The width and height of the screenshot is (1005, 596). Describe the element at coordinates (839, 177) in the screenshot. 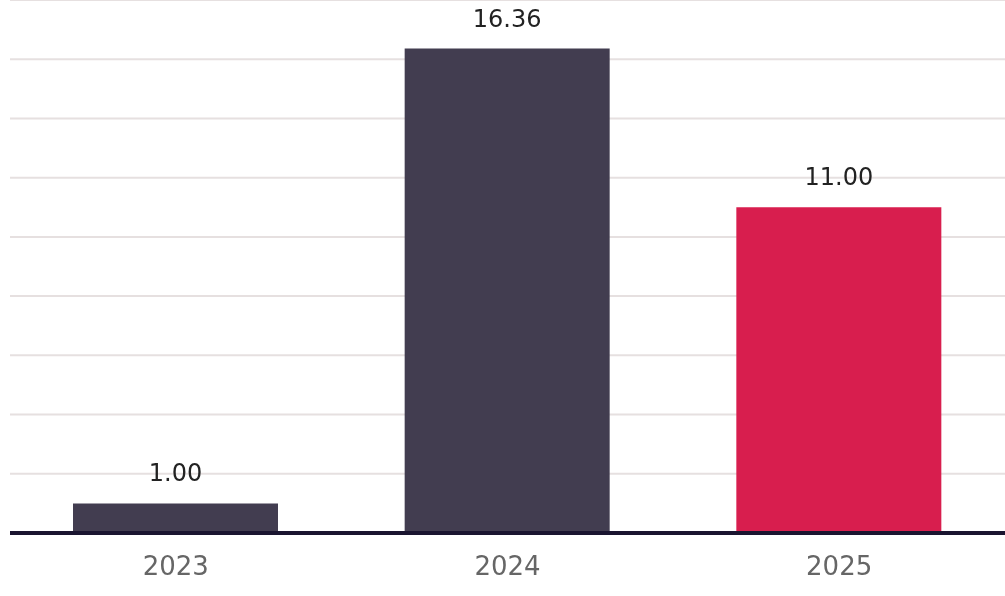

I see `data-label: 11.00` at that location.